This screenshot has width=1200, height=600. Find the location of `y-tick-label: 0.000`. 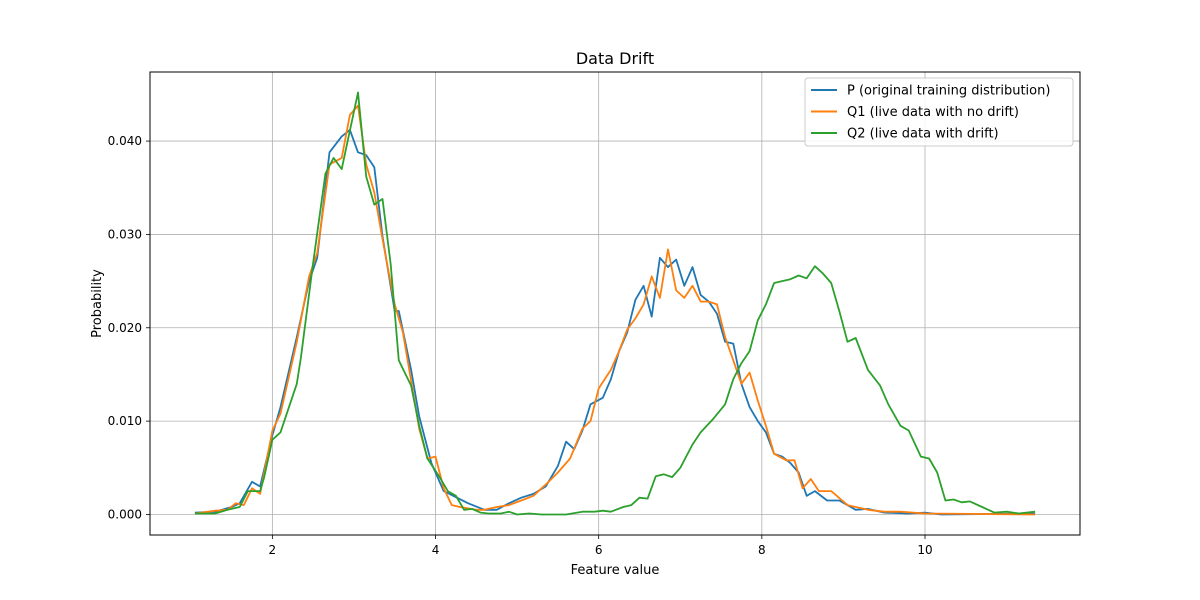

y-tick-label: 0.000 is located at coordinates (125, 514).